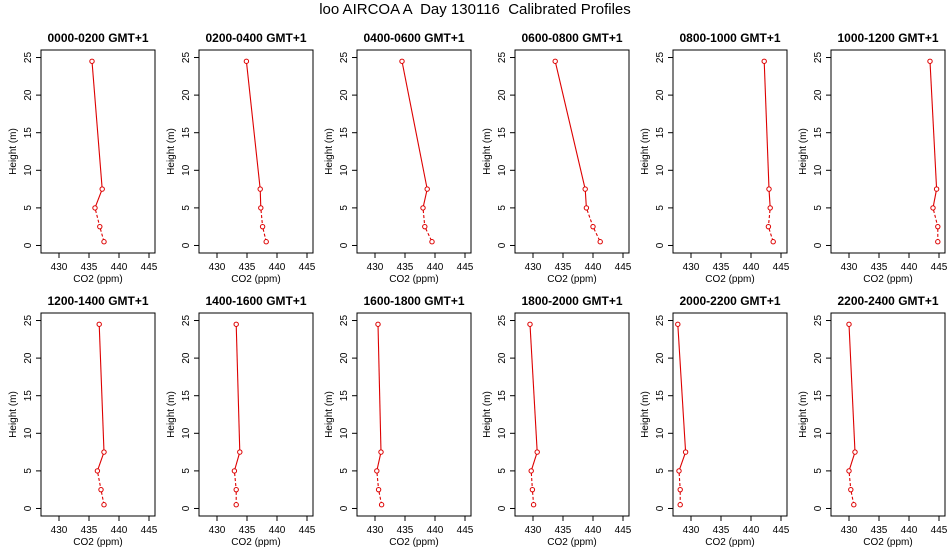 This screenshot has height=550, width=950. Describe the element at coordinates (97, 38) in the screenshot. I see `chart-title: 0000-0200 GMT+1` at that location.